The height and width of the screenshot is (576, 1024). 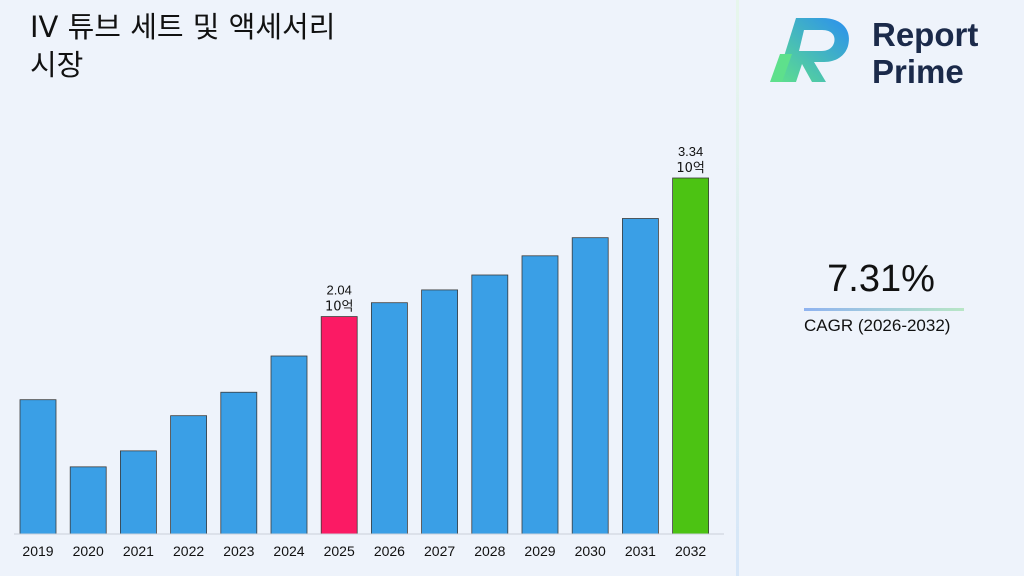 What do you see at coordinates (515, 229) in the screenshot?
I see `data-labels: 2.04 10억 3.34 10억` at bounding box center [515, 229].